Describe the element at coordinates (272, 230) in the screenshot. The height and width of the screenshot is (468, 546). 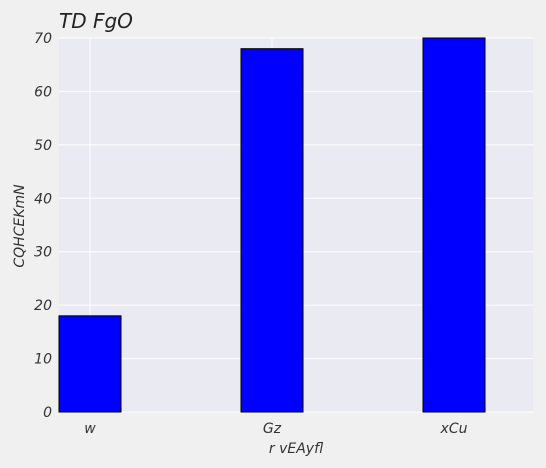
I see `bar-Gz` at that location.